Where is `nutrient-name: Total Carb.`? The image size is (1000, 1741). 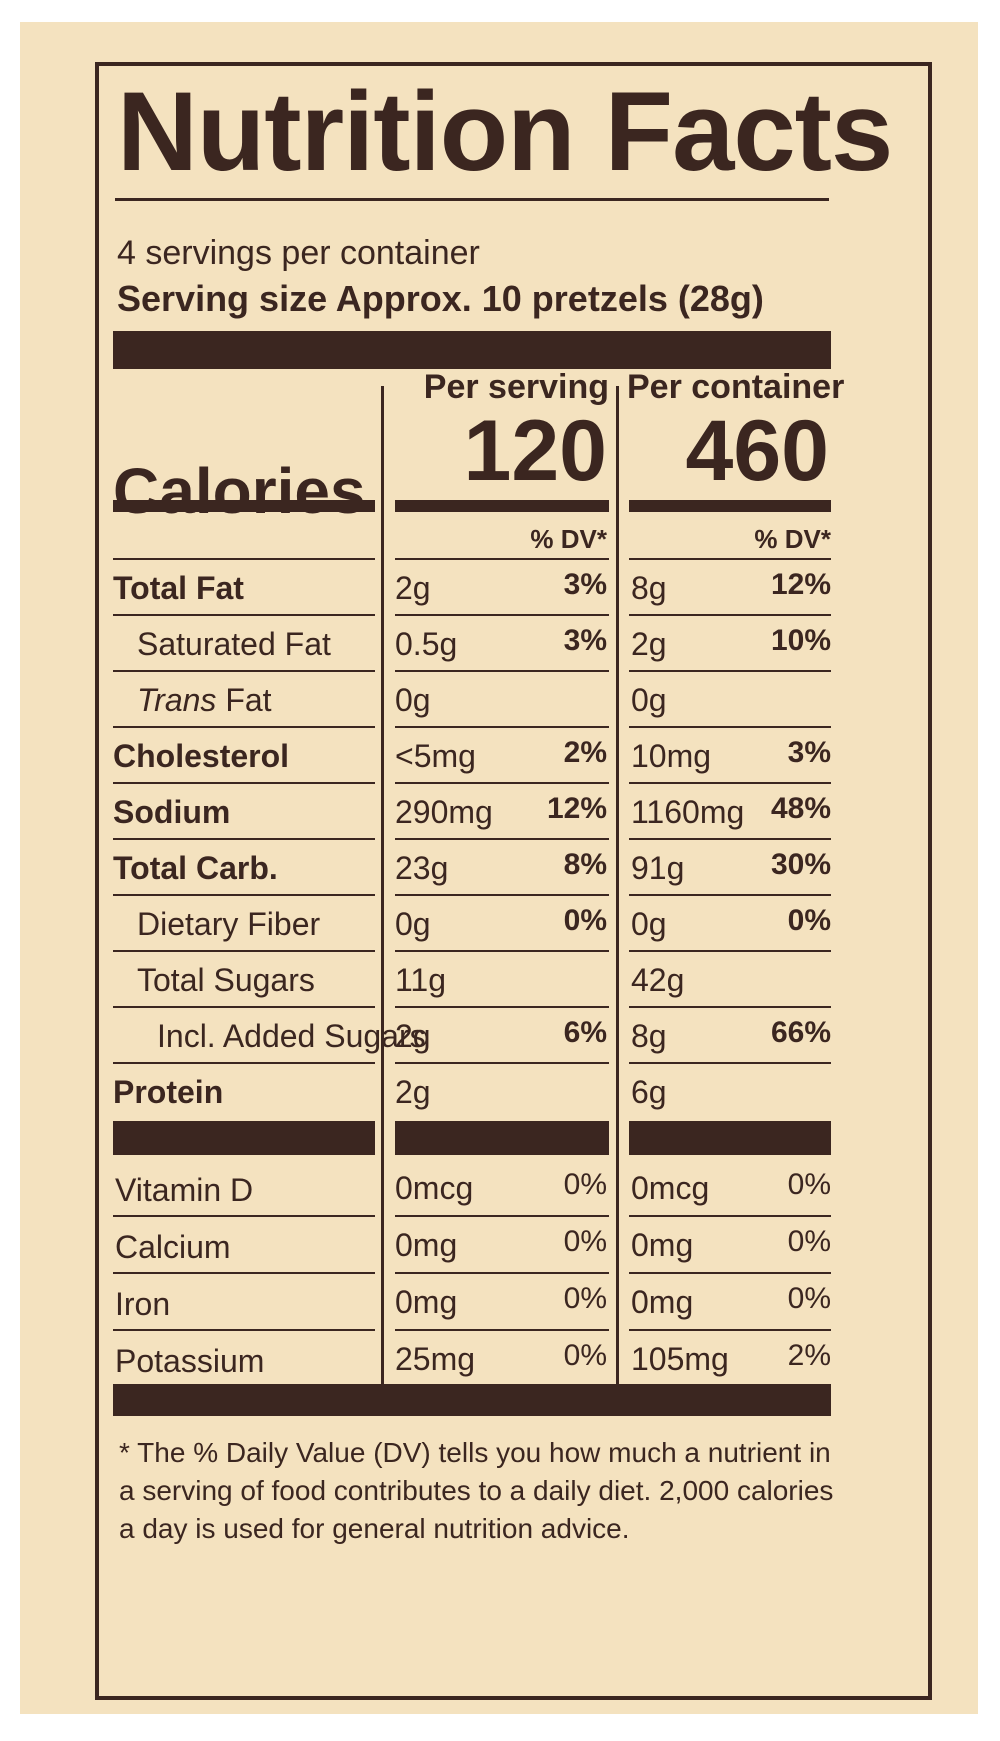 nutrient-name: Total Carb. is located at coordinates (195, 868).